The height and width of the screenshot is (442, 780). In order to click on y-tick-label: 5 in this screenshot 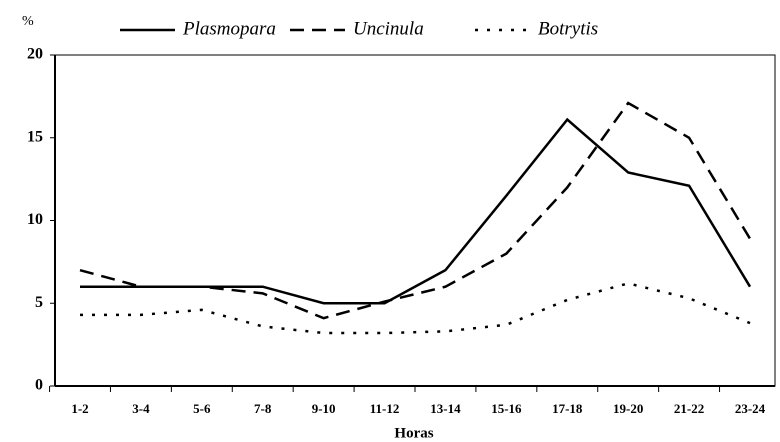, I will do `click(39, 302)`.